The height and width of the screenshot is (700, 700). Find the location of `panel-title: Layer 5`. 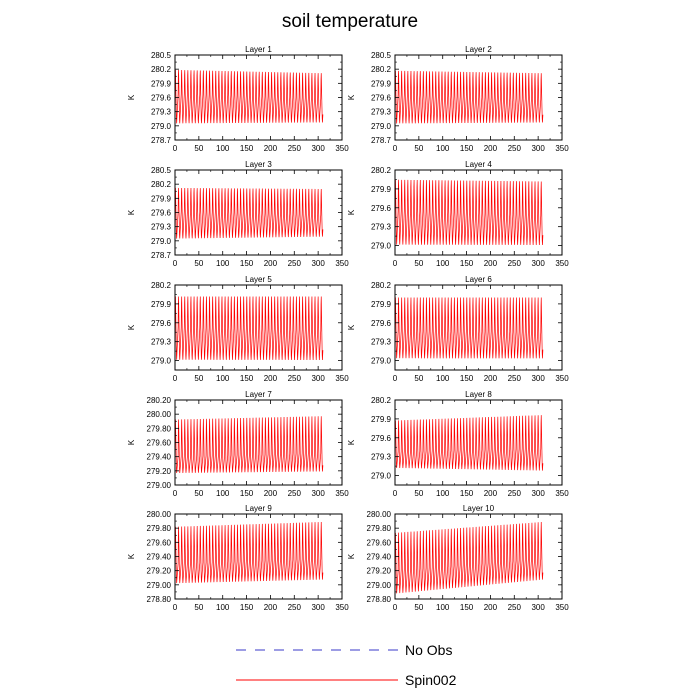

panel-title: Layer 5 is located at coordinates (258, 279).